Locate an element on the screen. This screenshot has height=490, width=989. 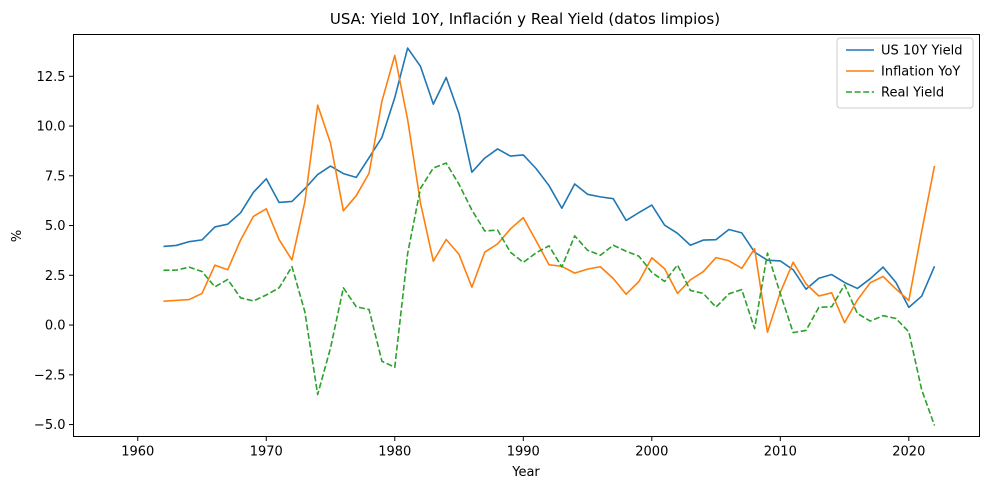
y-tick-label: 7.5 is located at coordinates (55, 176).